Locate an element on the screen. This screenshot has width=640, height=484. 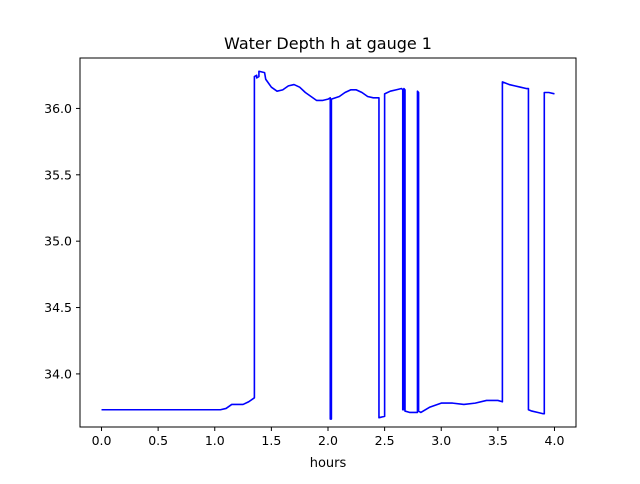
x-tick-label: 2.5 is located at coordinates (385, 440).